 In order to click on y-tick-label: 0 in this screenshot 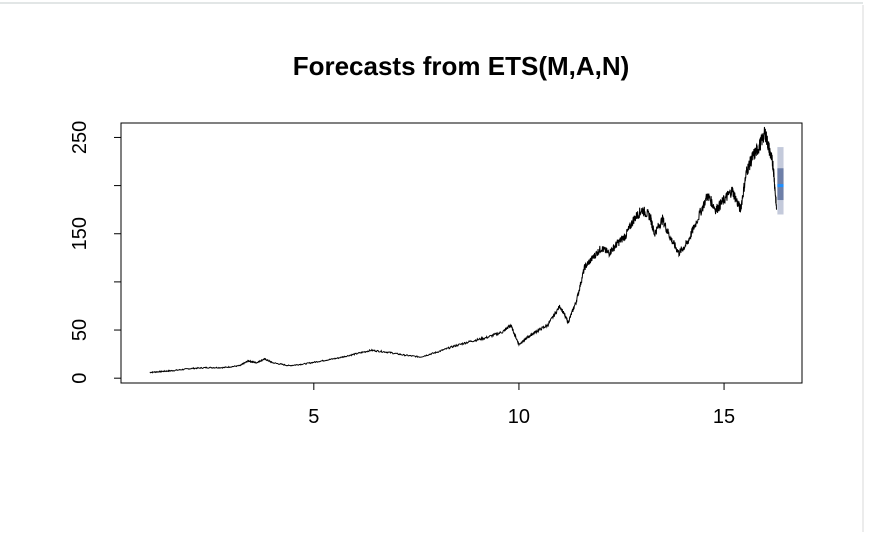, I will do `click(80, 378)`.